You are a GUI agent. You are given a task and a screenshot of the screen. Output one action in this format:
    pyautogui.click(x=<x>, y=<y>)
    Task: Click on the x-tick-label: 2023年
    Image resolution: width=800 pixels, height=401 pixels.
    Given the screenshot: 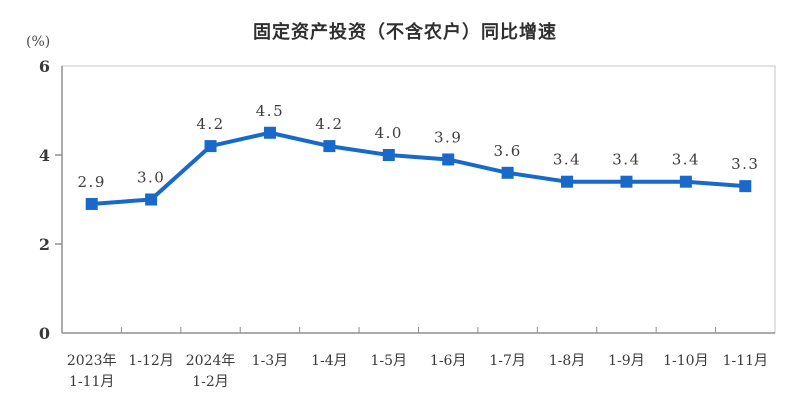 What is the action you would take?
    pyautogui.click(x=92, y=361)
    